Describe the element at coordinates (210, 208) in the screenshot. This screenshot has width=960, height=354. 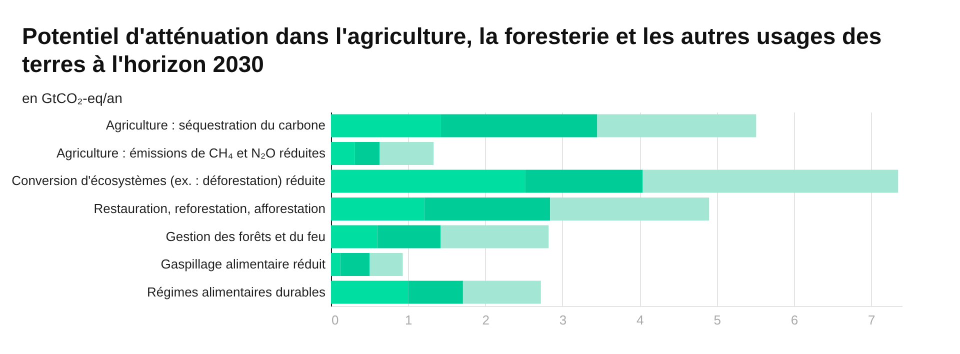
I see `y-tick-label: Restauration, reforestation, afforestation` at that location.